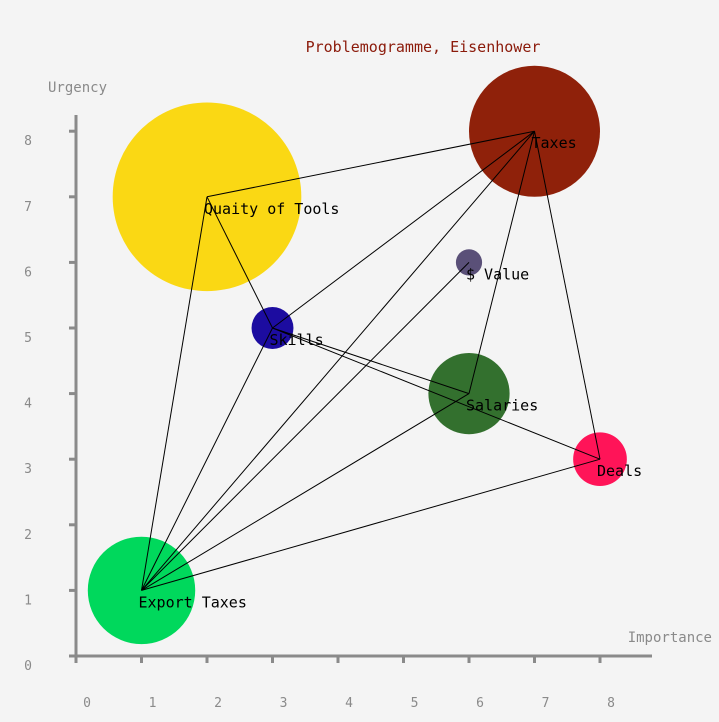 This screenshot has height=722, width=719. Describe the element at coordinates (423, 47) in the screenshot. I see `chart-title: Problemogramme, Eisenhower` at that location.